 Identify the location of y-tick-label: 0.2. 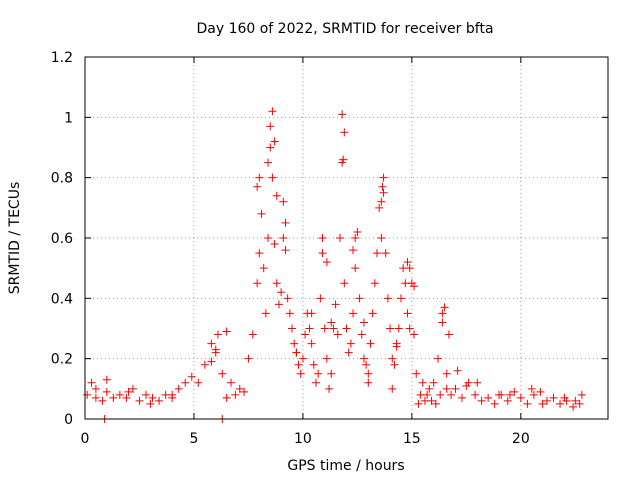
(62, 360).